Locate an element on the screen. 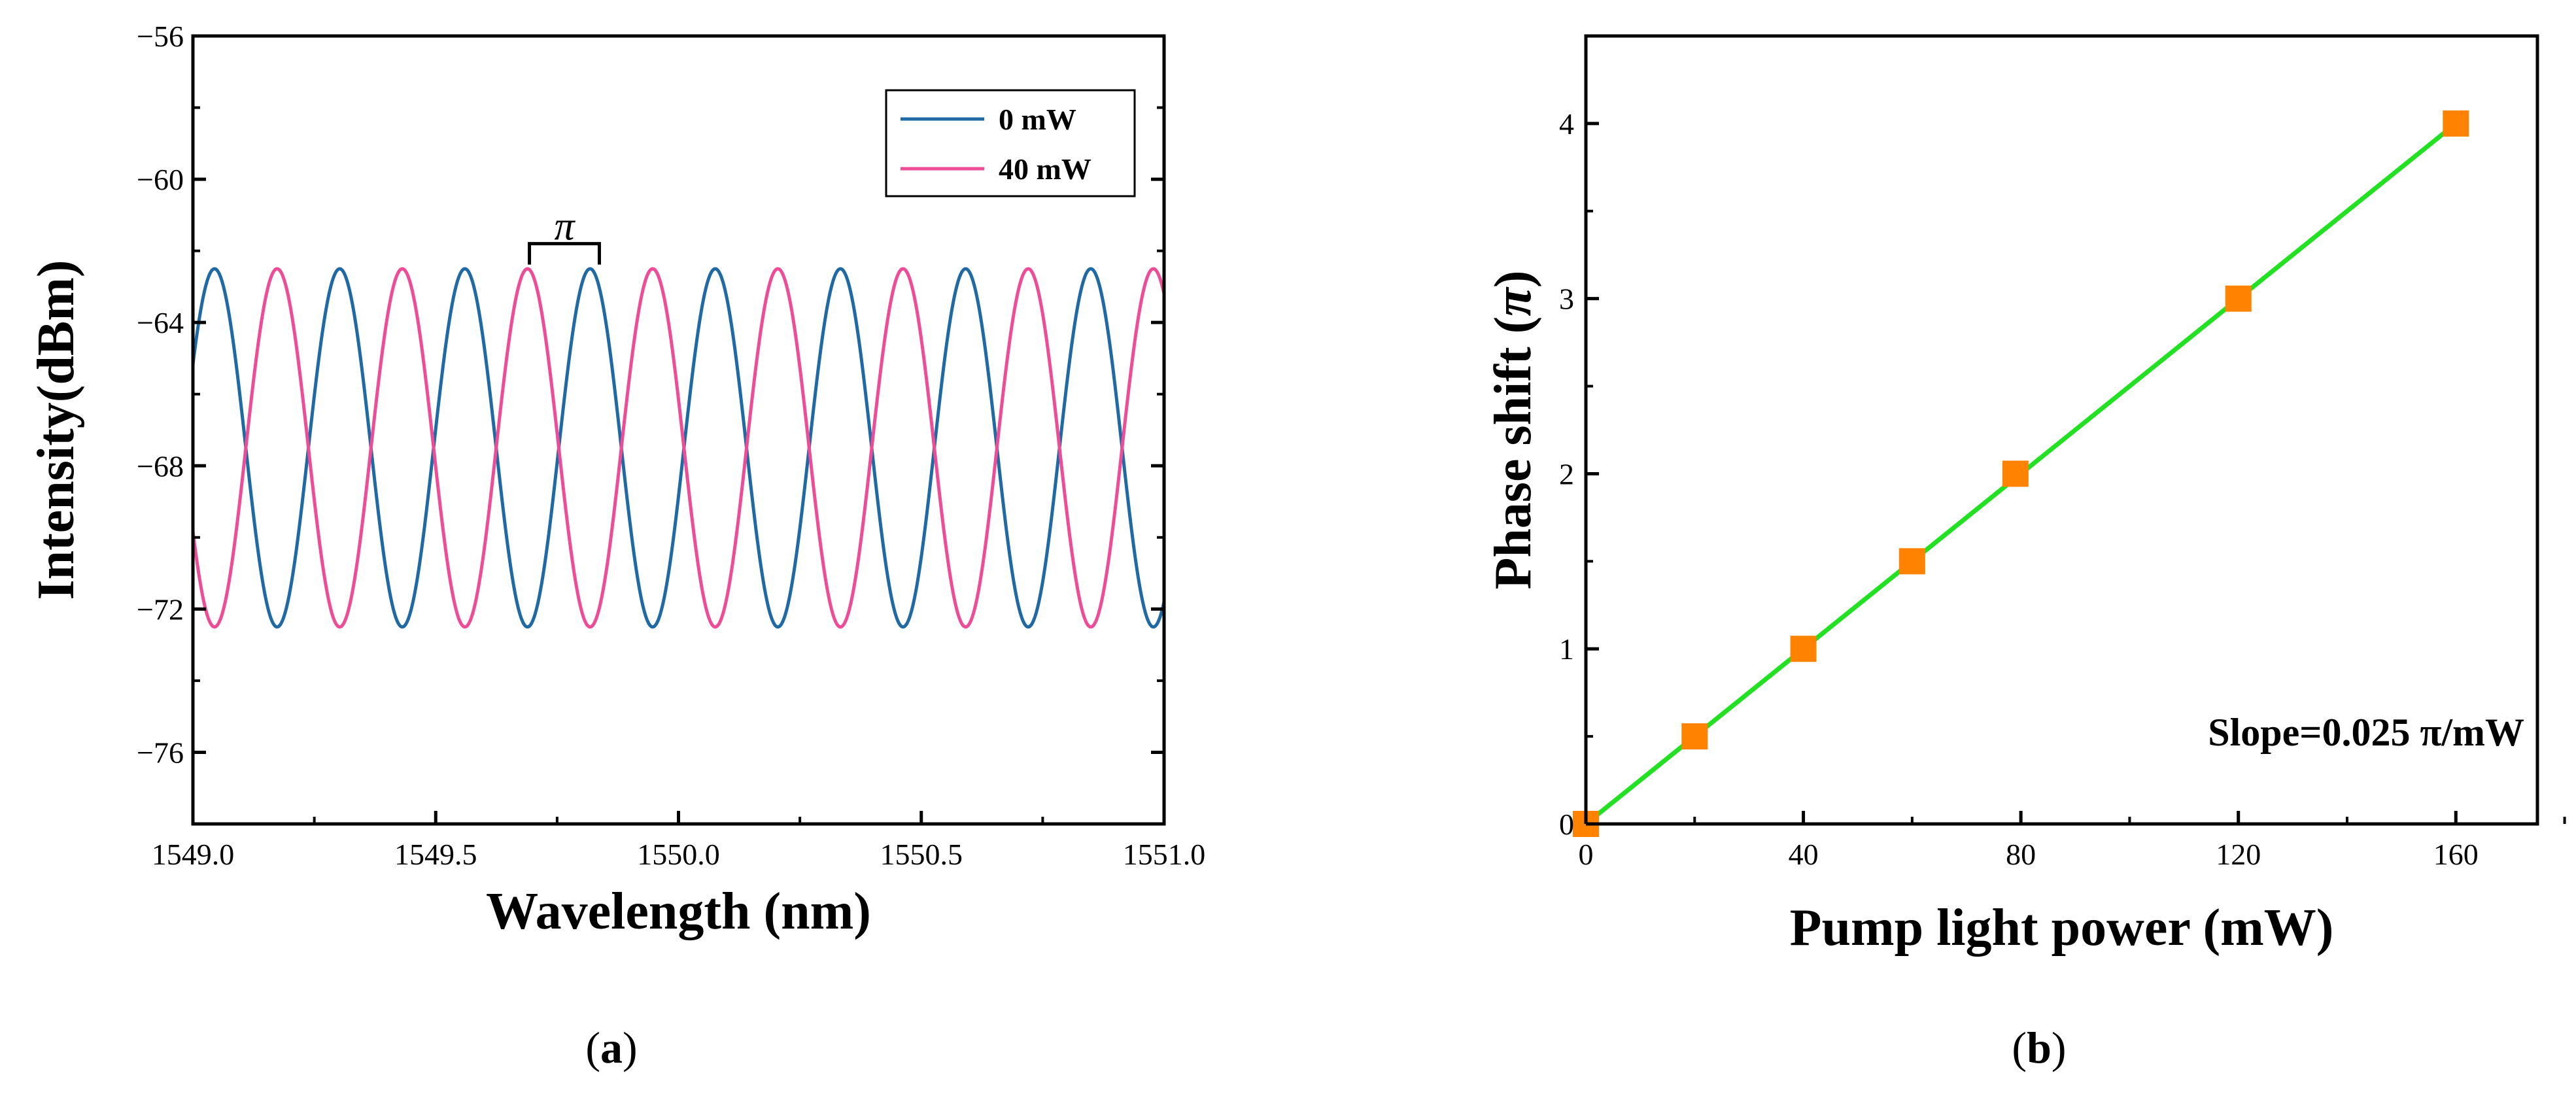 Image resolution: width=2576 pixels, height=1094 pixels. legend-box is located at coordinates (1011, 143).